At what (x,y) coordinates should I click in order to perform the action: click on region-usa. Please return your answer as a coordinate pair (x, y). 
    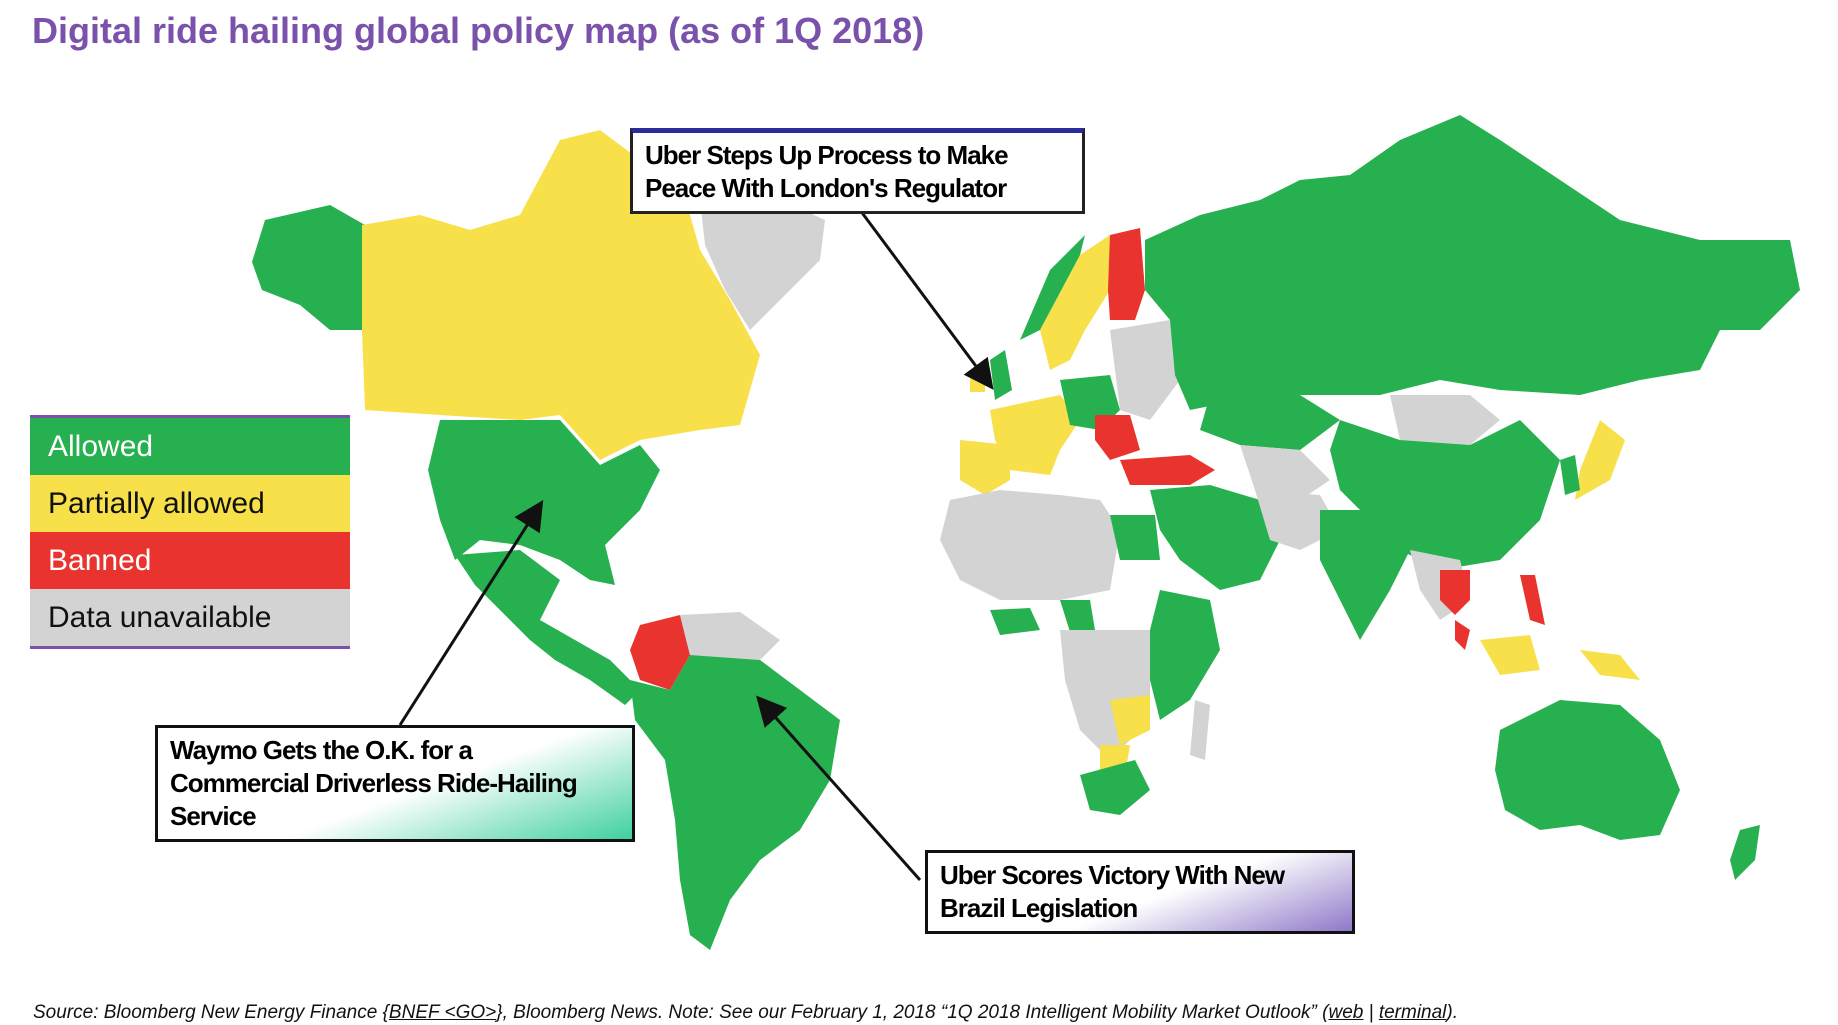
    Looking at the image, I should click on (544, 502).